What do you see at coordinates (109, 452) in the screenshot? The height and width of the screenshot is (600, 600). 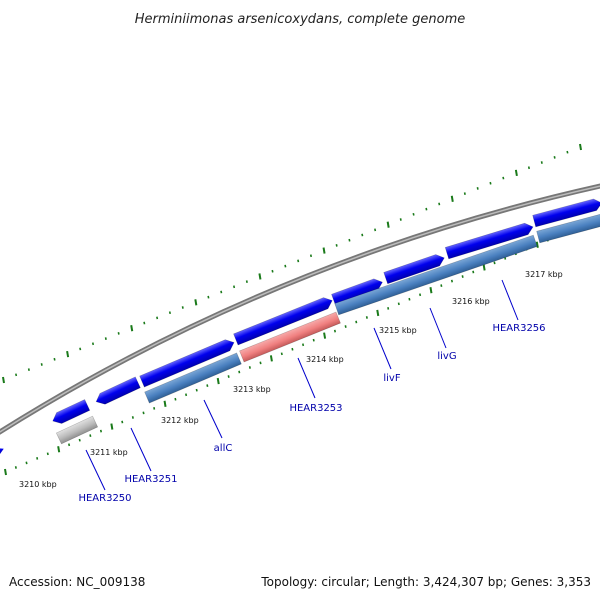 I see `kbp-label-3211: 3211 kbp` at bounding box center [109, 452].